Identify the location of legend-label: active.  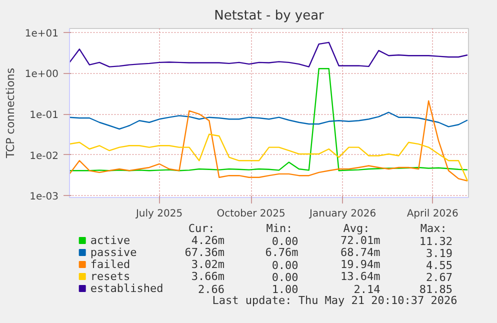
(110, 240).